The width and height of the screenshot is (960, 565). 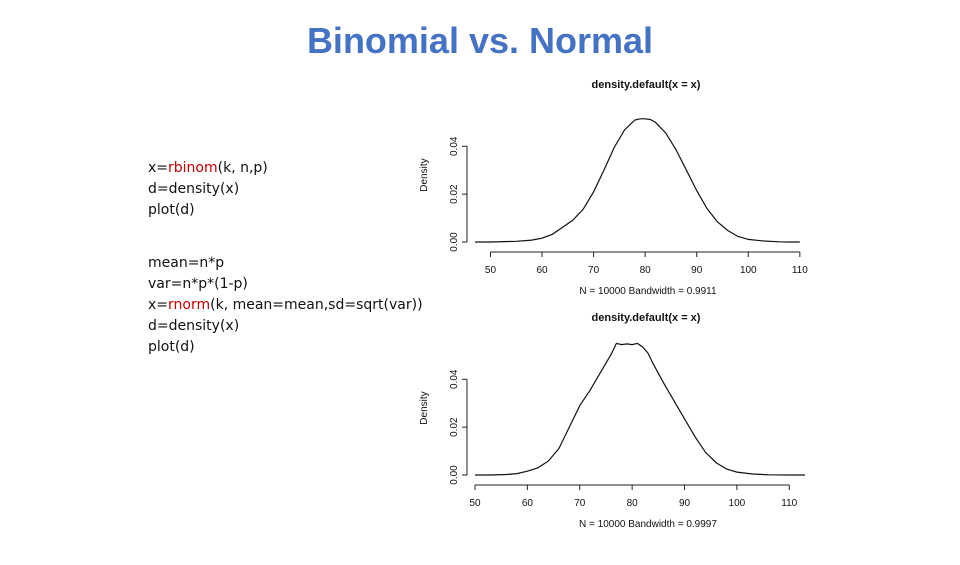 I want to click on code-normal-line: mean=n*p, so click(x=285, y=263).